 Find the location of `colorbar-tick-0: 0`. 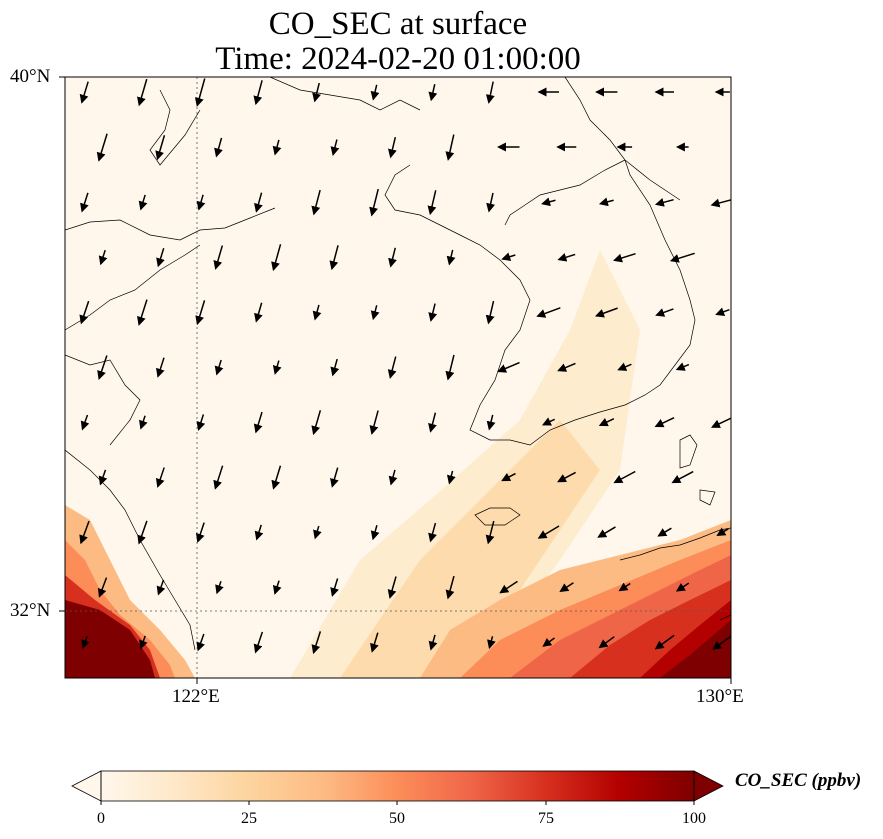

colorbar-tick-0: 0 is located at coordinates (101, 818).